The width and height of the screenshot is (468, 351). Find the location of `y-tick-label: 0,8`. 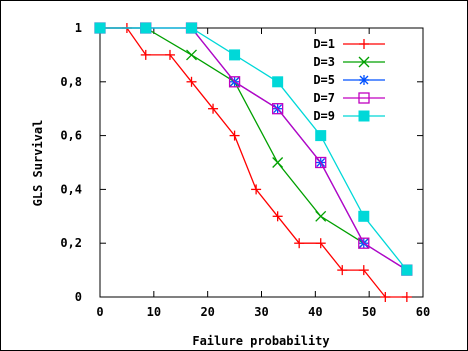

y-tick-label: 0,8 is located at coordinates (71, 82).